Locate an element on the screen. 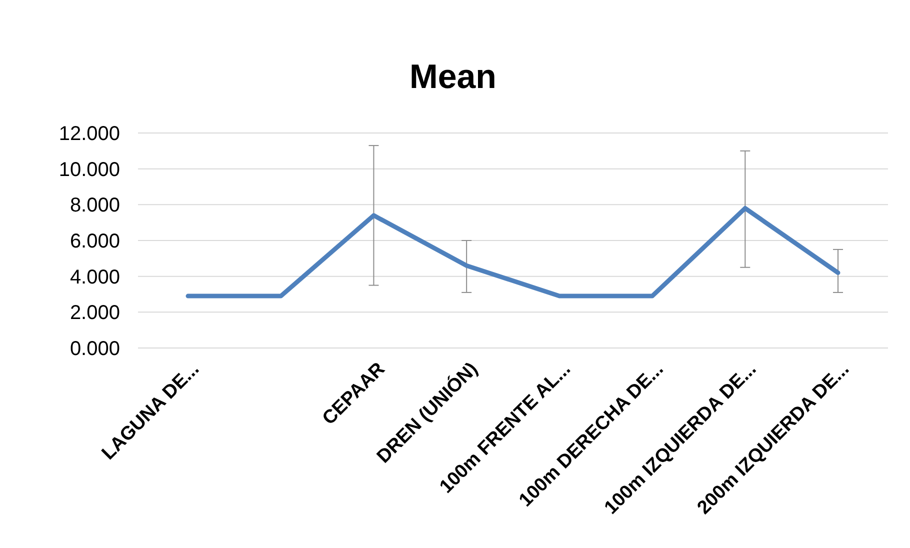 This screenshot has height=548, width=910. y-tick-label: 10.000 is located at coordinates (89, 169).